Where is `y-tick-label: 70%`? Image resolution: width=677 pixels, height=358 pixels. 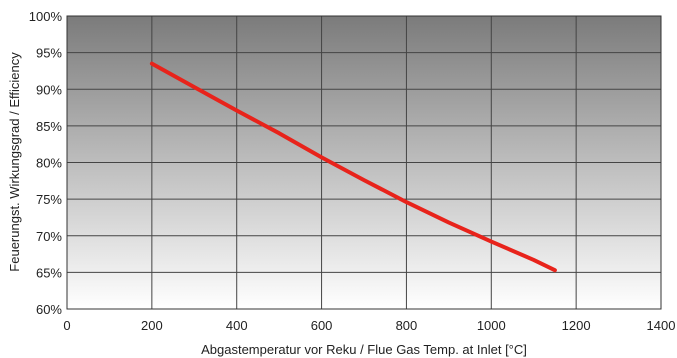
y-tick-label: 70% is located at coordinates (49, 236).